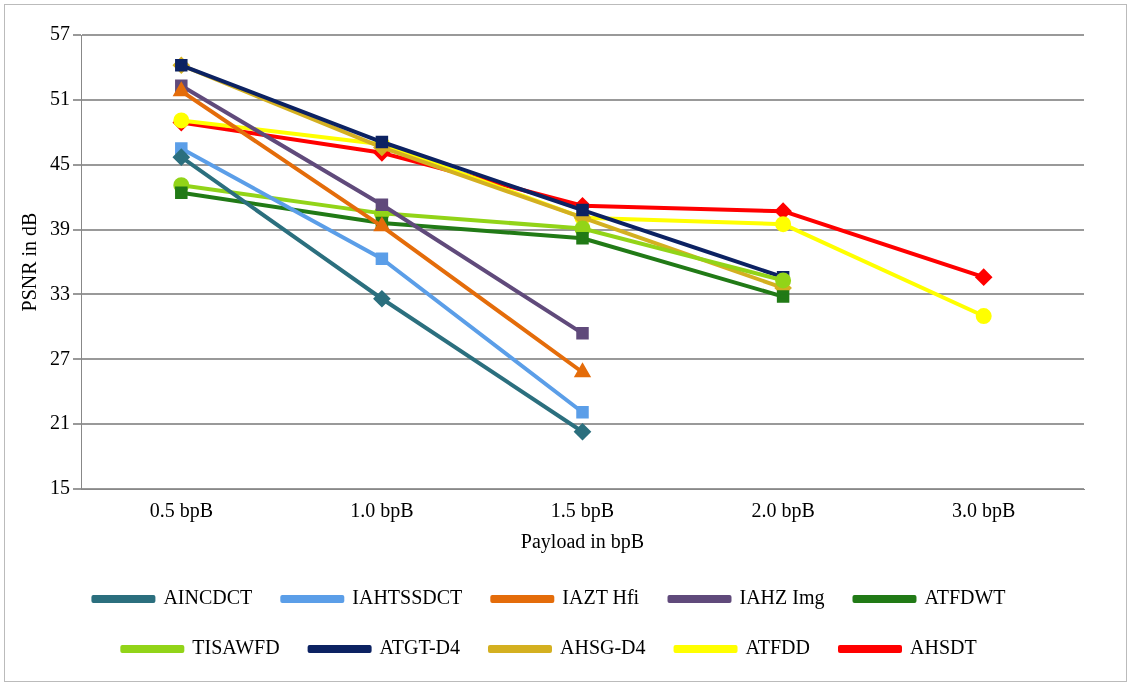  What do you see at coordinates (783, 511) in the screenshot?
I see `x-tick-label: 2.0 bpB` at bounding box center [783, 511].